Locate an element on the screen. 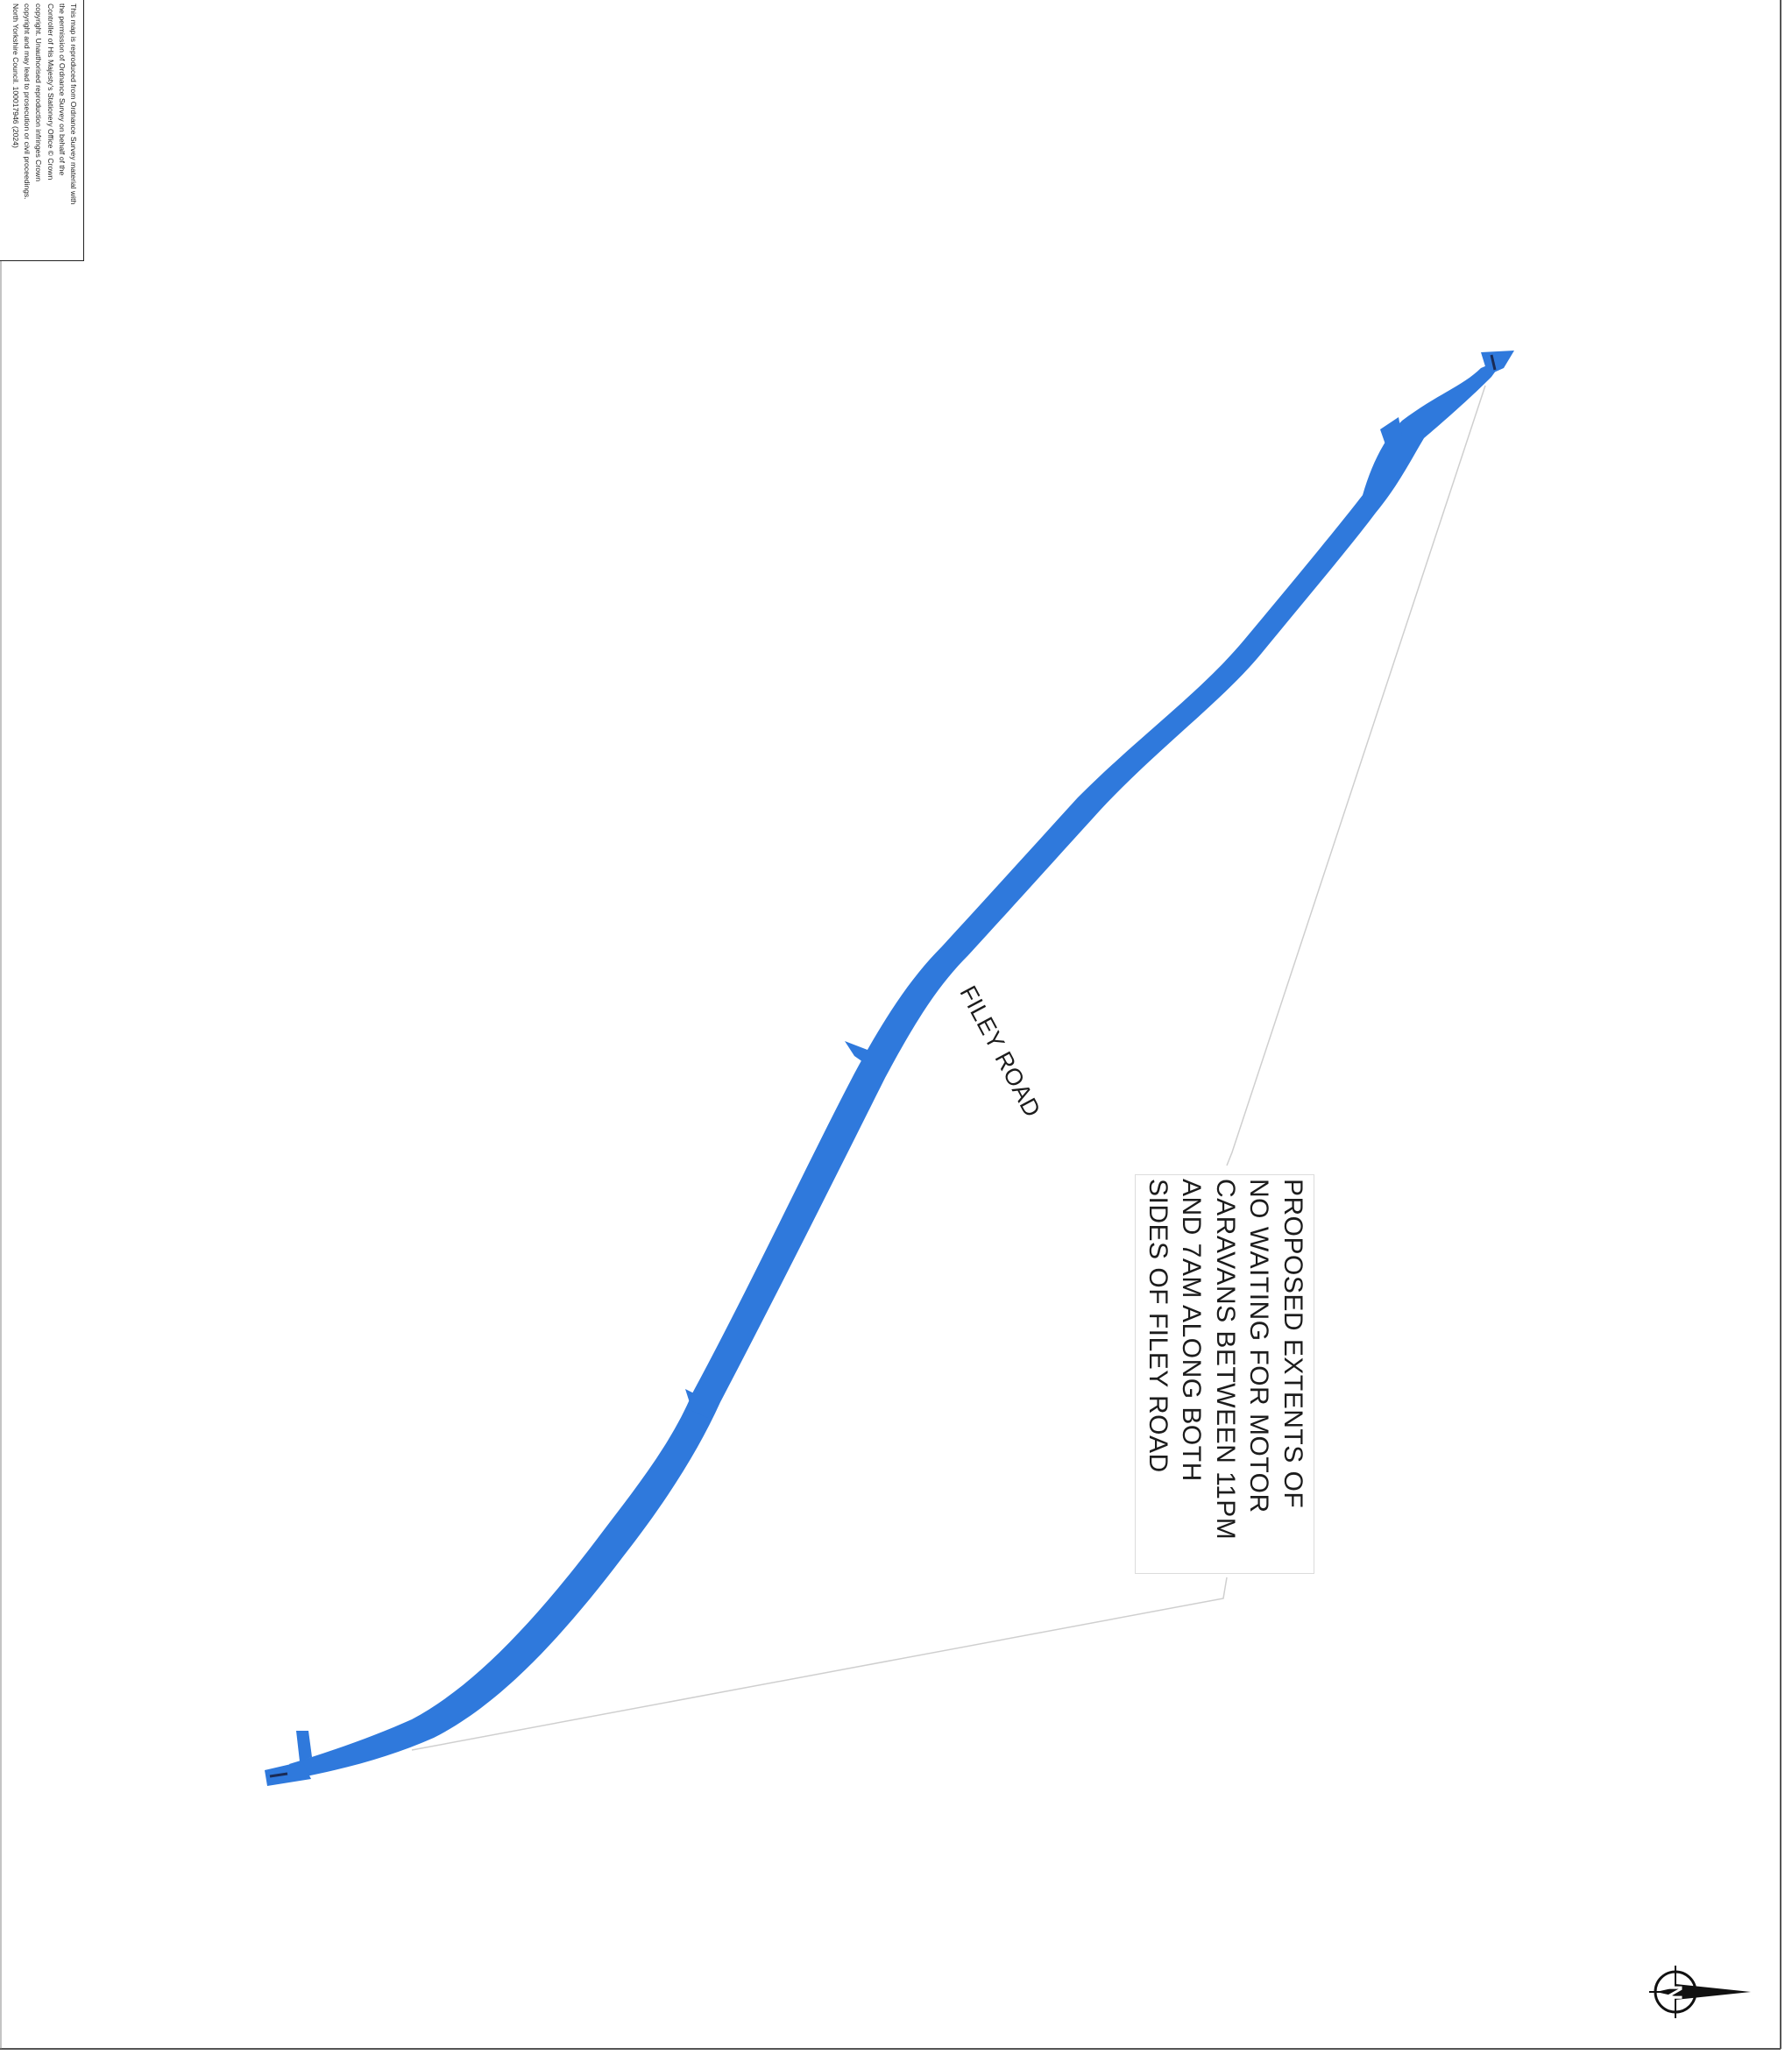  road-end-cap-north is located at coordinates (1497, 363).